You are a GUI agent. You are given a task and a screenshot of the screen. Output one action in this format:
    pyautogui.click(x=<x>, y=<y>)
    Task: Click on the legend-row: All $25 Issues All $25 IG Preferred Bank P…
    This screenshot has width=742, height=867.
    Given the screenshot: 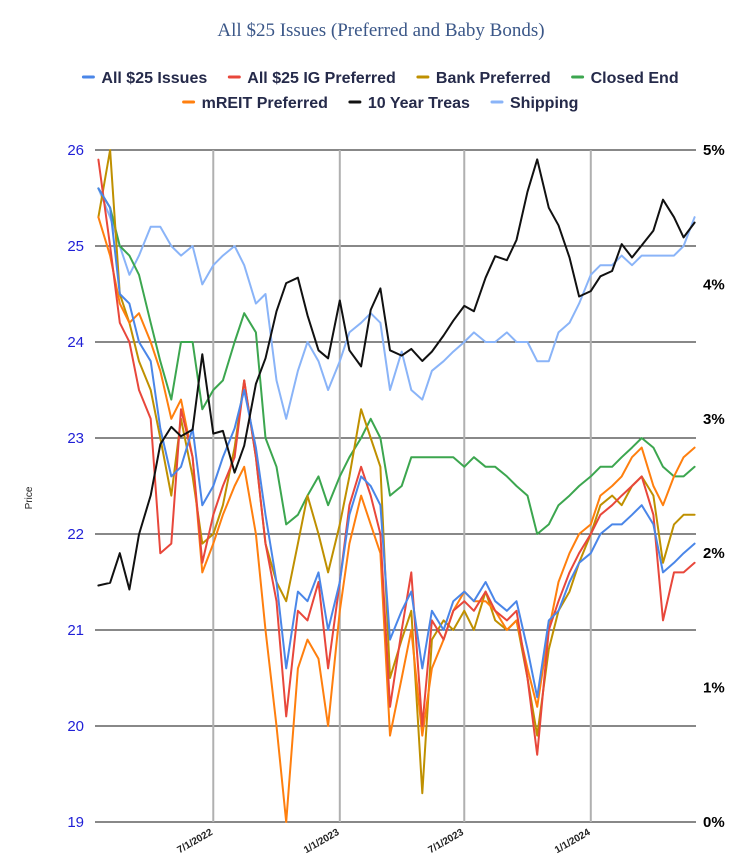 What is the action you would take?
    pyautogui.click(x=380, y=78)
    